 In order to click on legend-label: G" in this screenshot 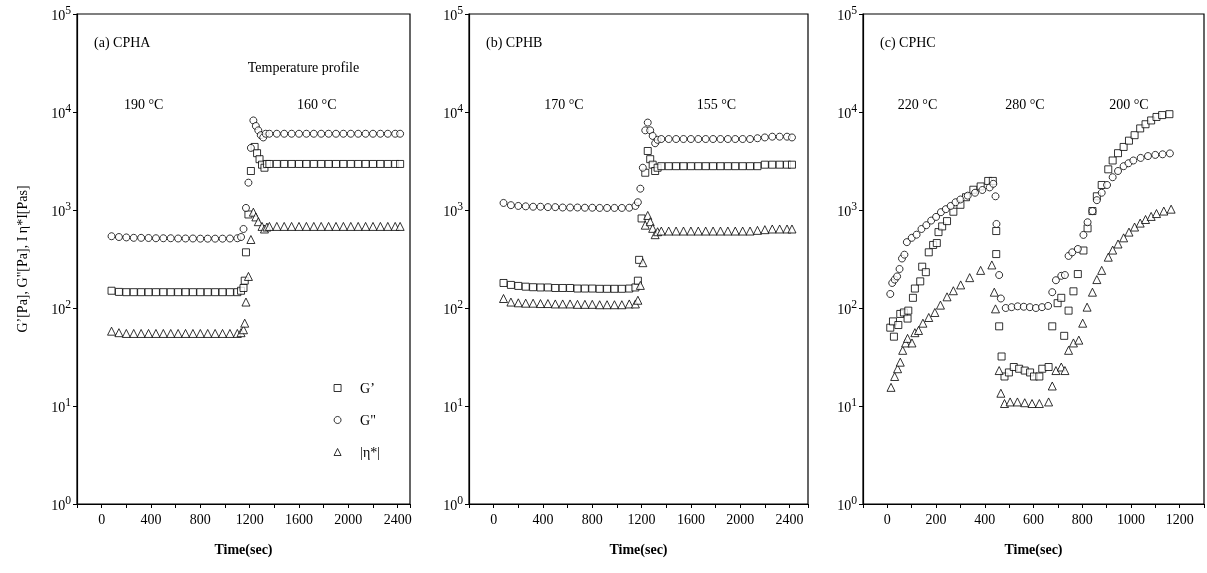, I will do `click(368, 420)`.